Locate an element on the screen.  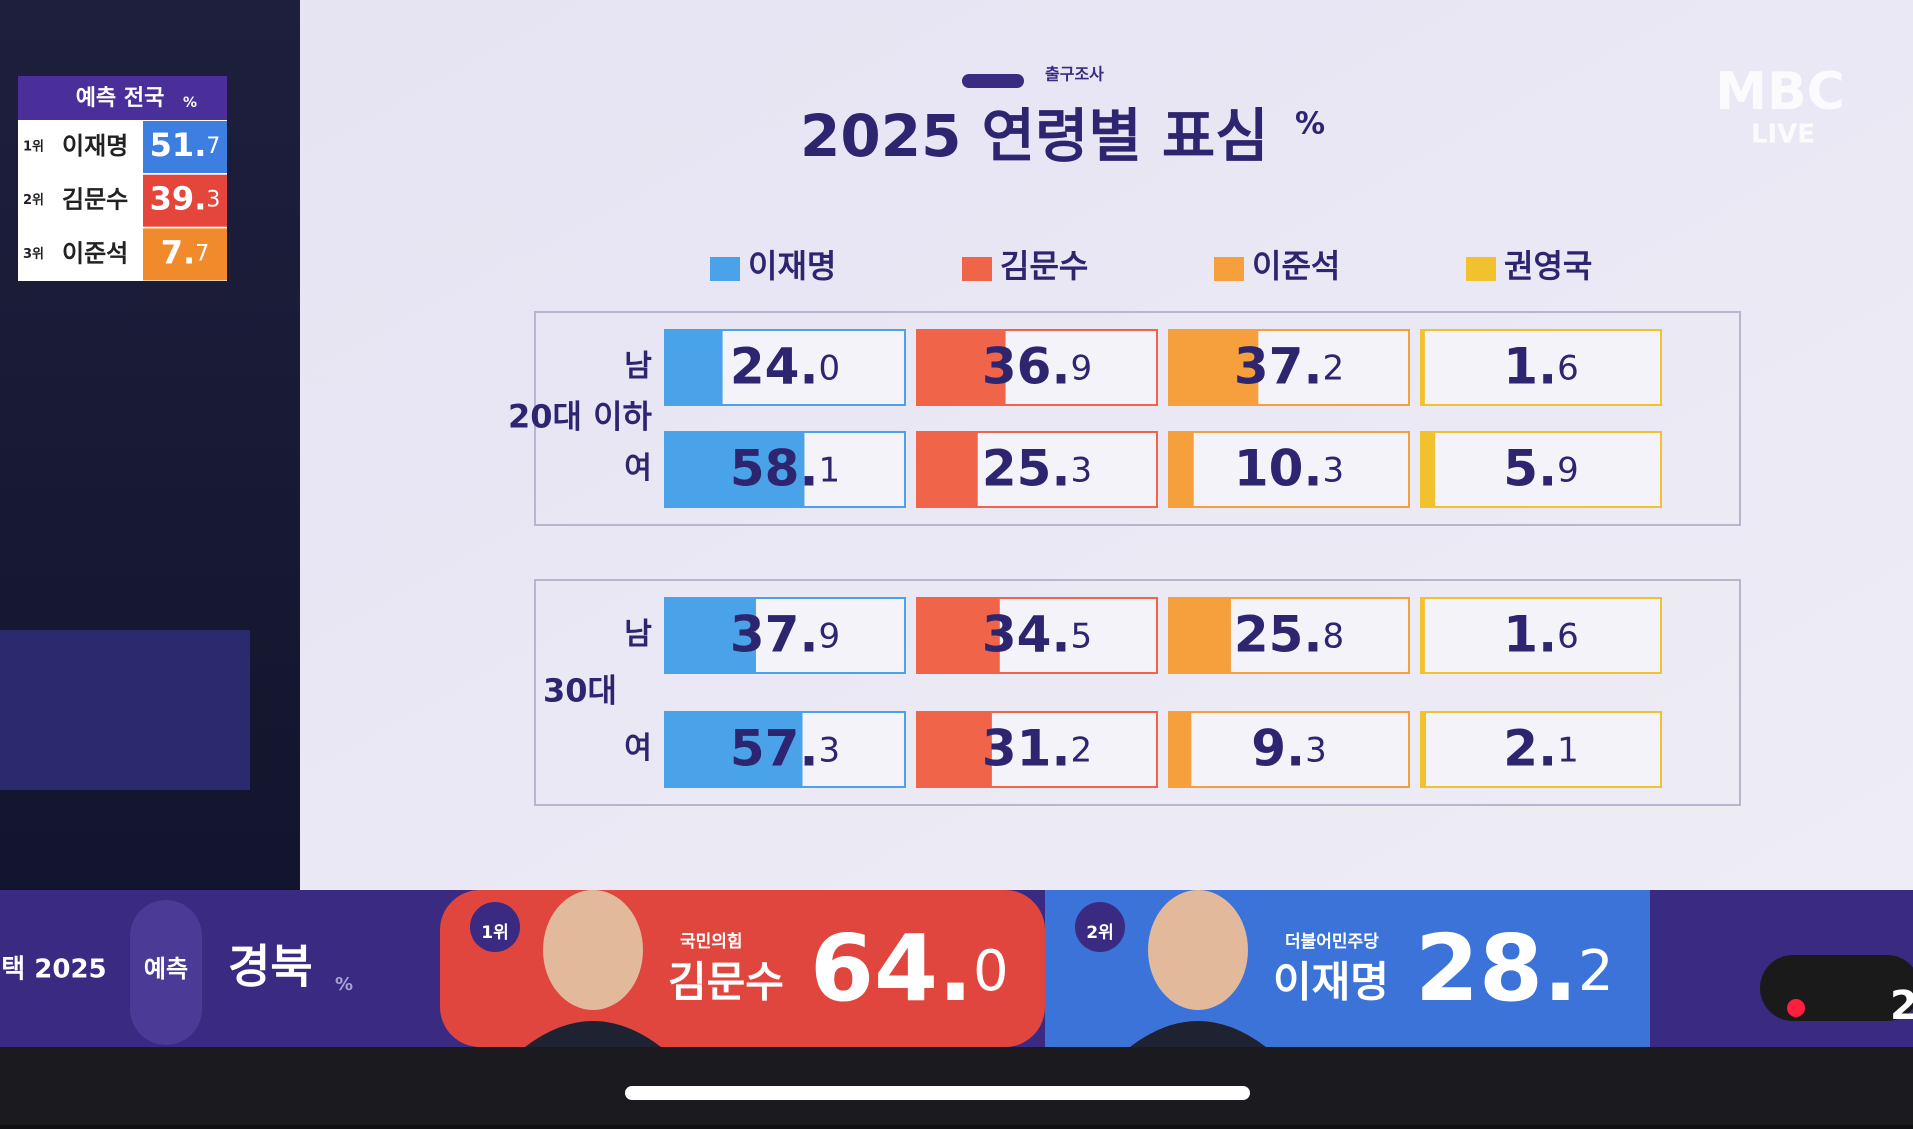
side-panel is located at coordinates (125, 710).